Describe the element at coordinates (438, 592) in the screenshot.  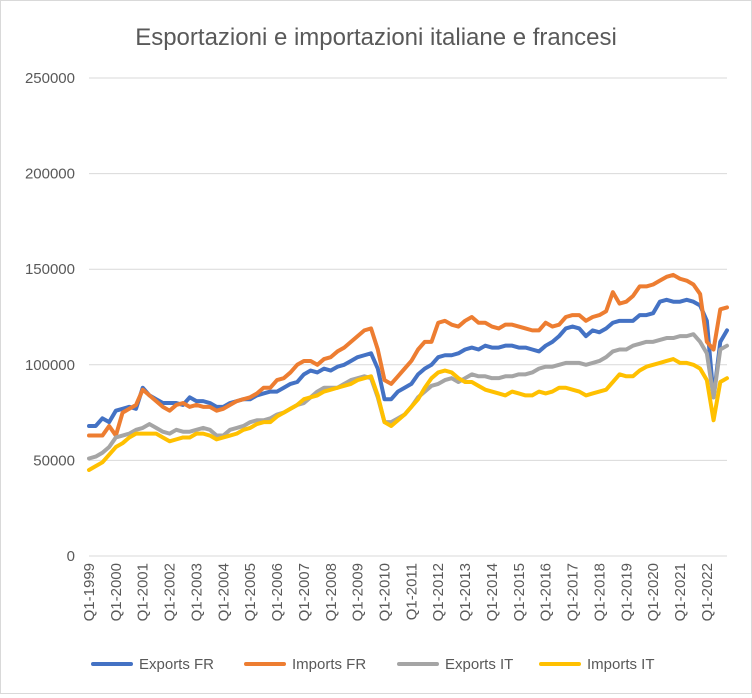
I see `x-tick-label: Q1-2012` at that location.